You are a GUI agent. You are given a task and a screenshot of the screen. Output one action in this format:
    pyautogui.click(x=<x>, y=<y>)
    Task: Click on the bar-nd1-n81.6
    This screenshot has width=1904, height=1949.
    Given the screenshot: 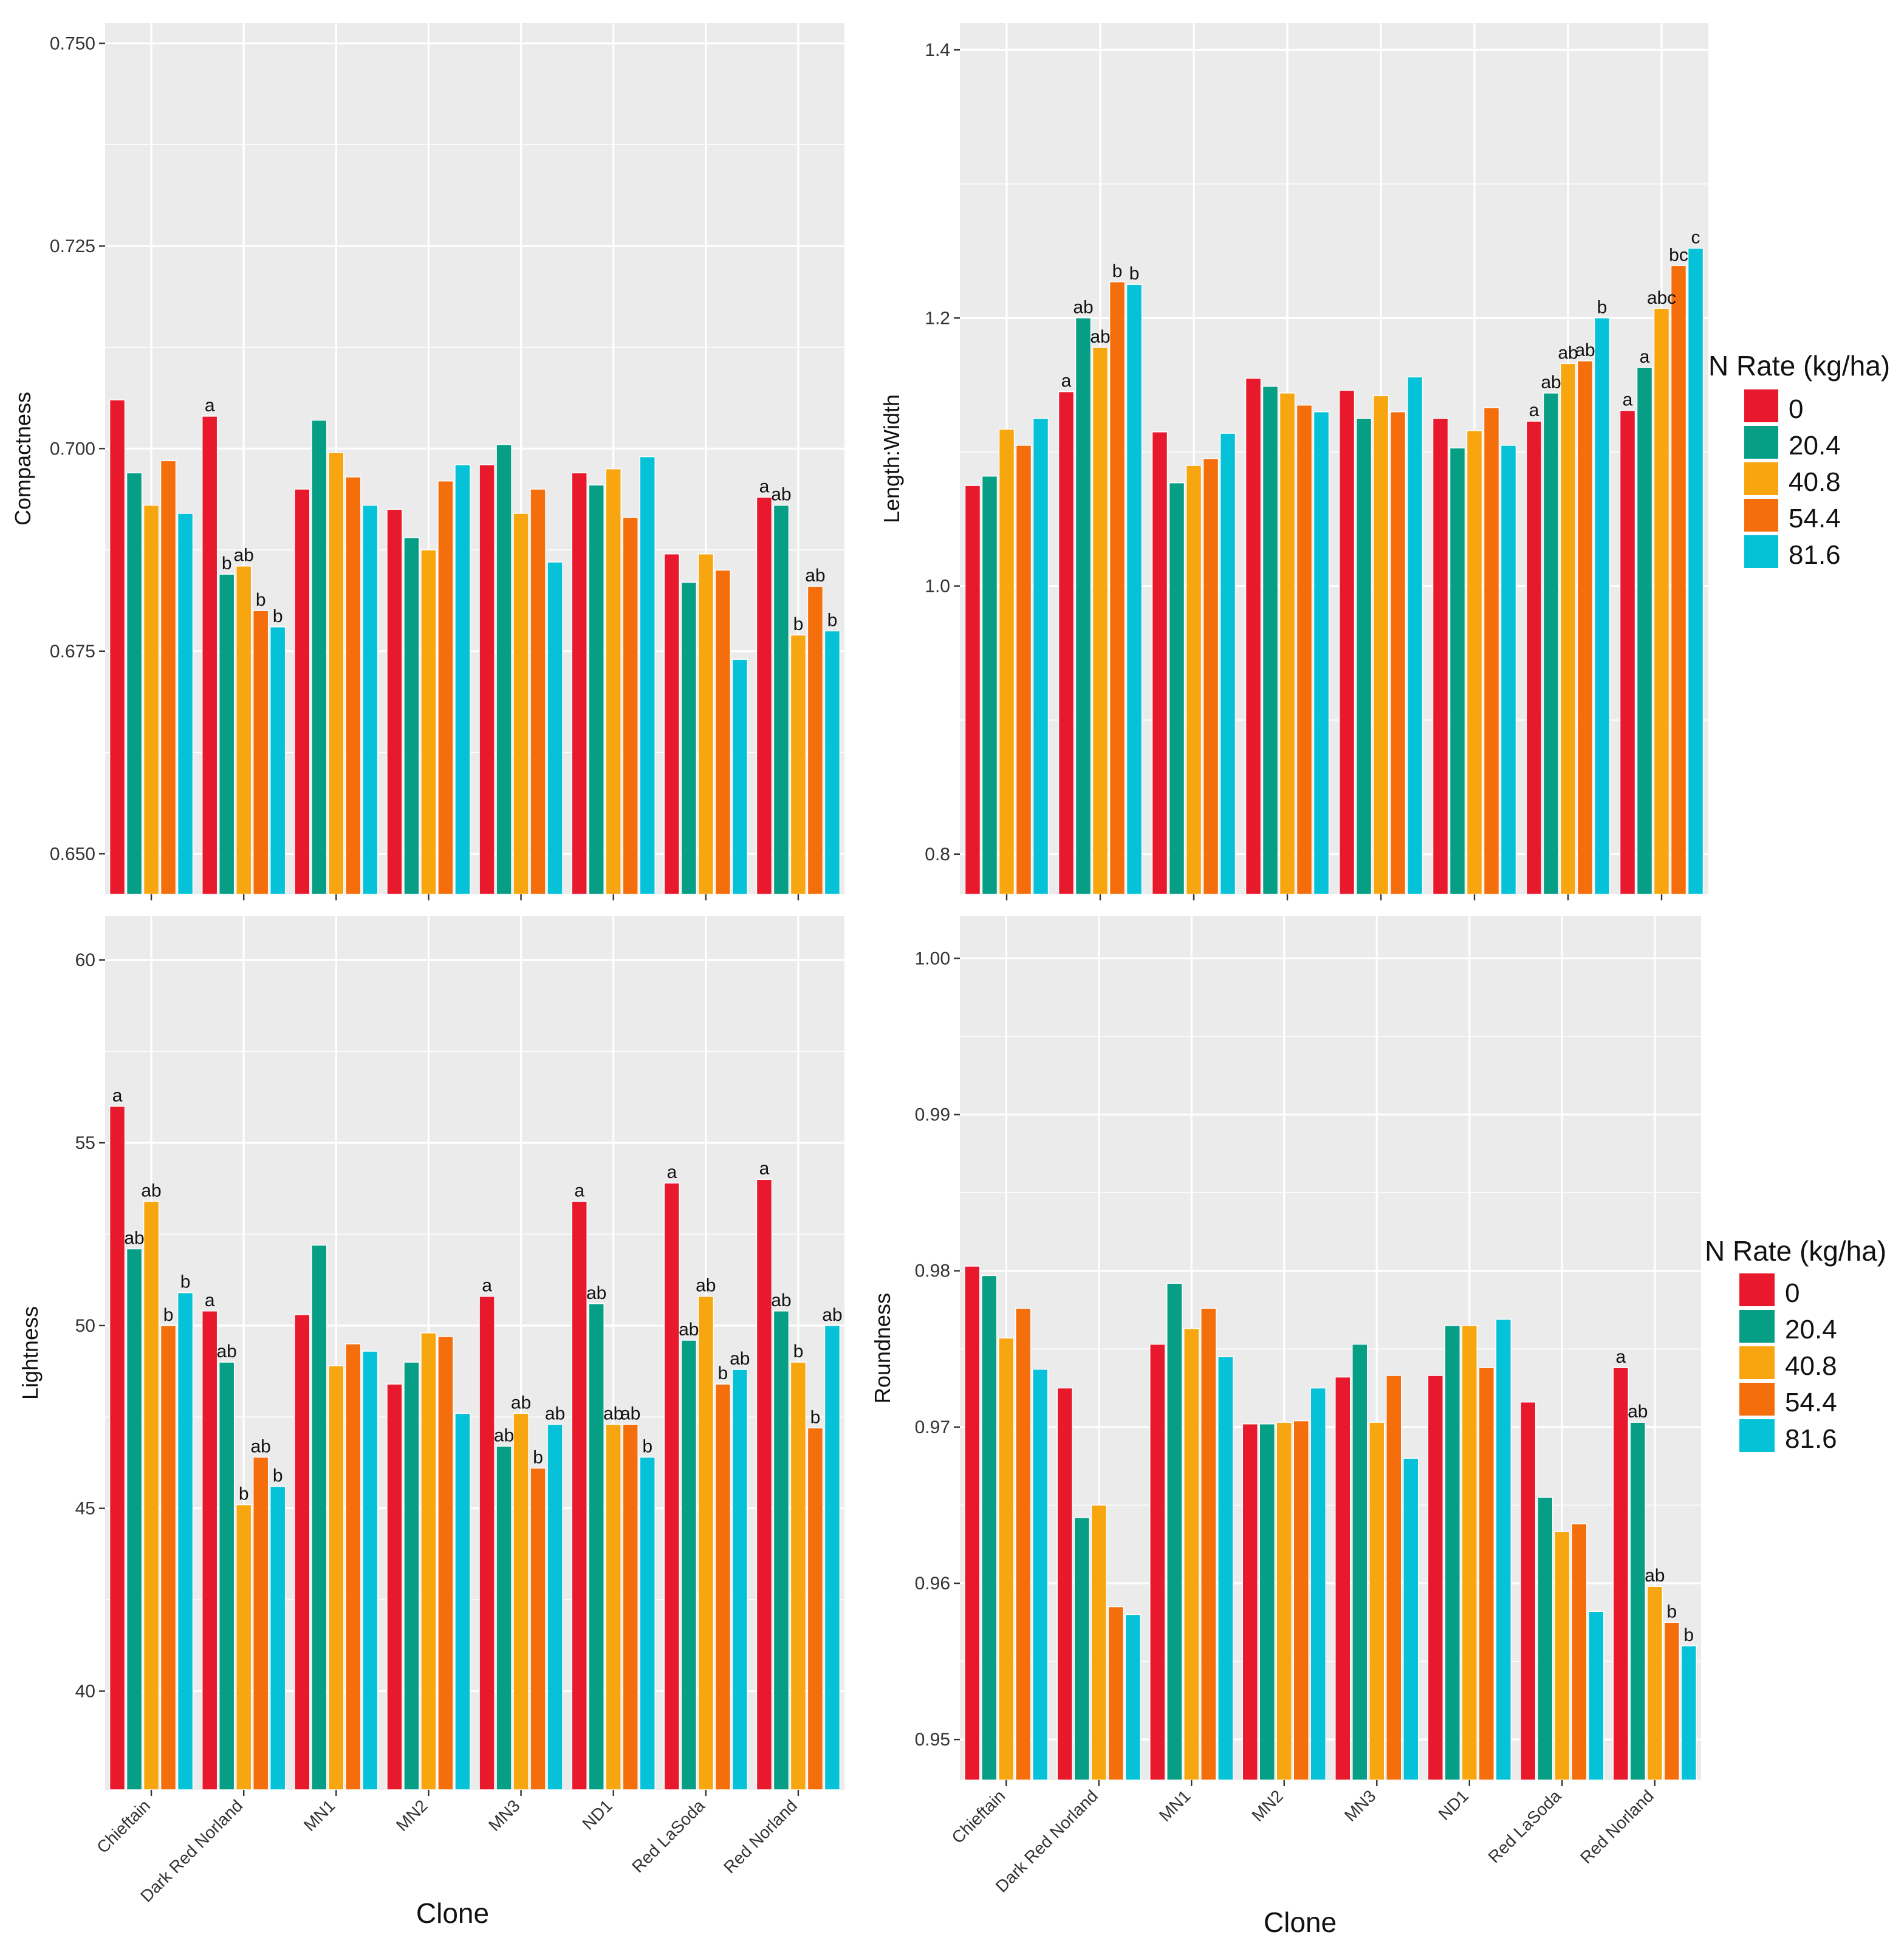 What is the action you would take?
    pyautogui.click(x=1509, y=670)
    